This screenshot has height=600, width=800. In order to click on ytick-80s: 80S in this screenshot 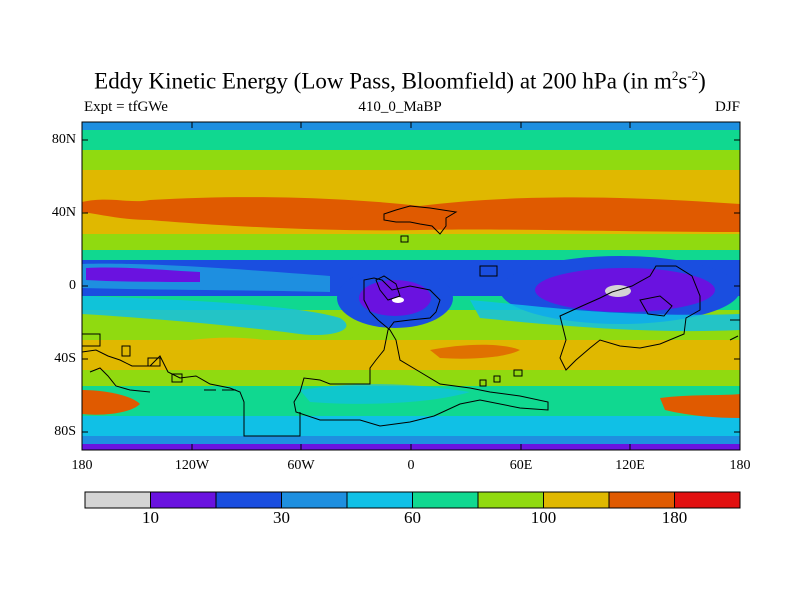, I will do `click(65, 431)`.